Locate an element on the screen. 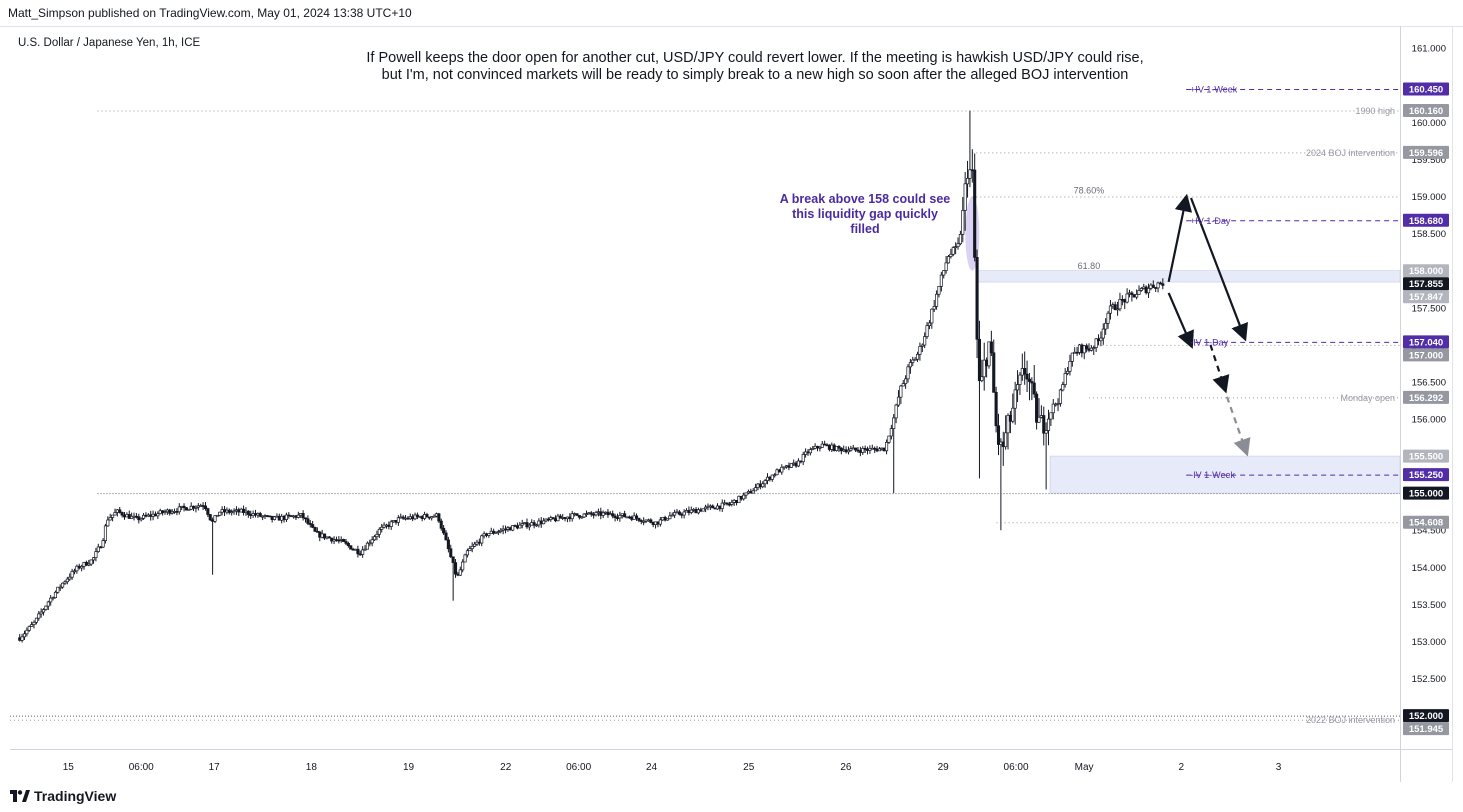  y-tick-9: 156.000 is located at coordinates (1429, 420).